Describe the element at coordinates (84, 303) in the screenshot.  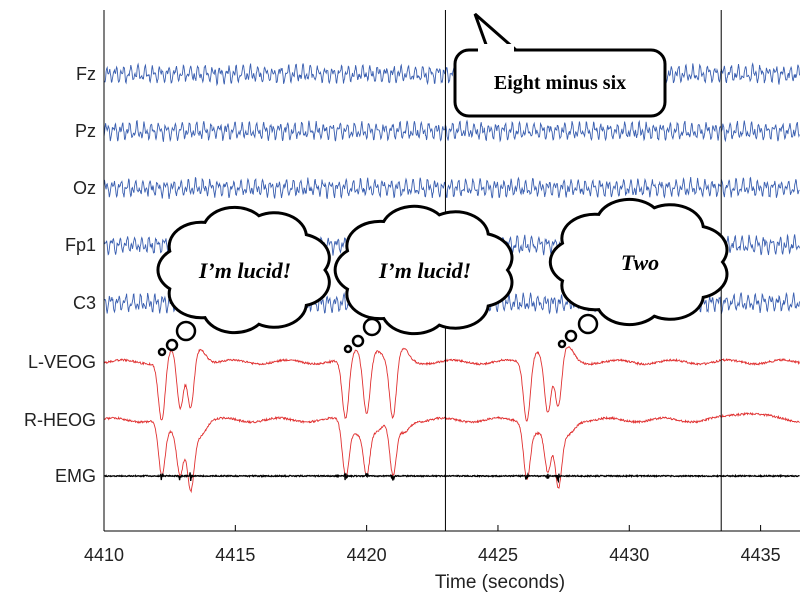
I see `channel-label-c3: C3` at that location.